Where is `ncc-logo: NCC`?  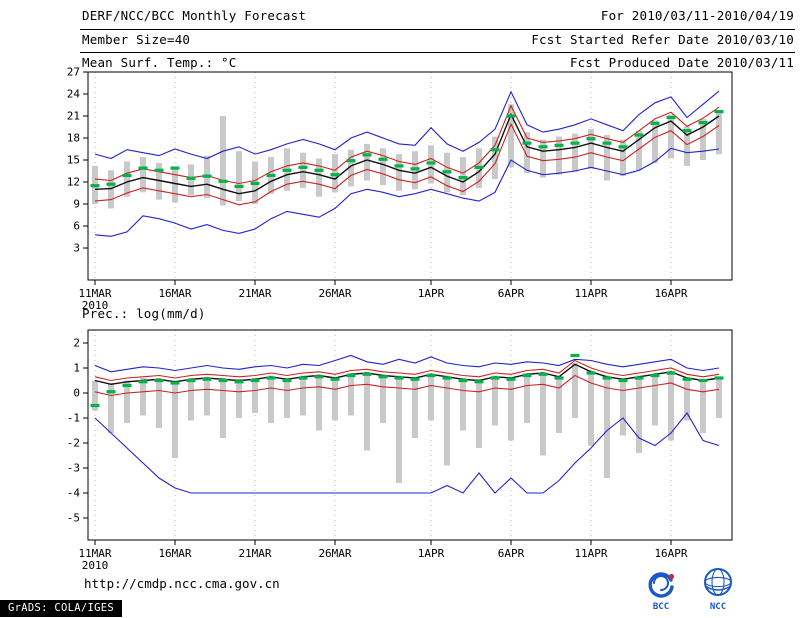
ncc-logo: NCC is located at coordinates (718, 589).